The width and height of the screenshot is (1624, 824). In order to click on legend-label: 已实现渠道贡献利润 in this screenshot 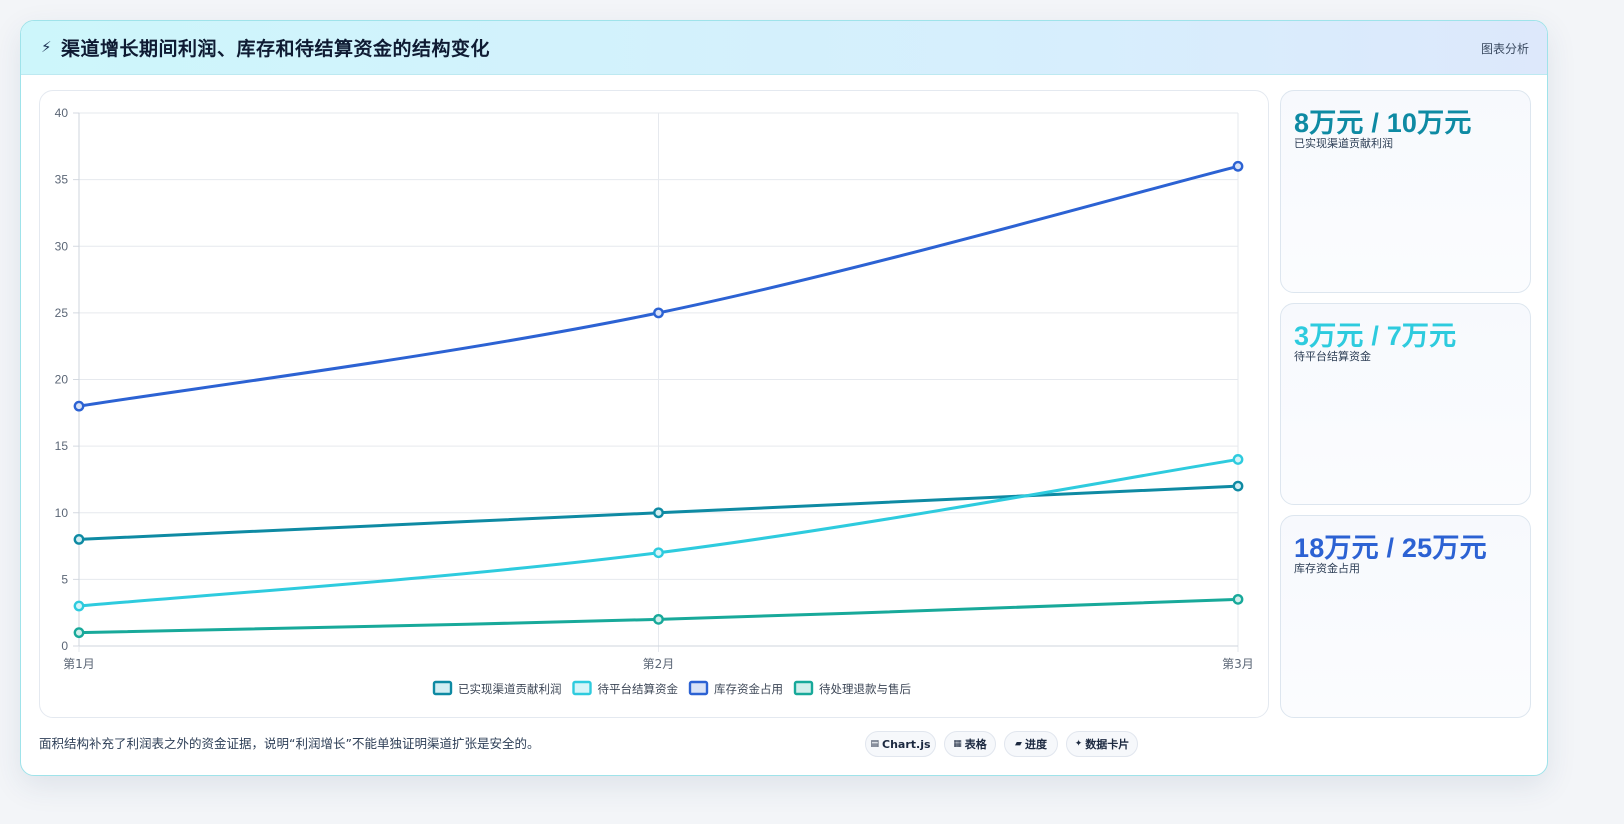, I will do `click(510, 689)`.